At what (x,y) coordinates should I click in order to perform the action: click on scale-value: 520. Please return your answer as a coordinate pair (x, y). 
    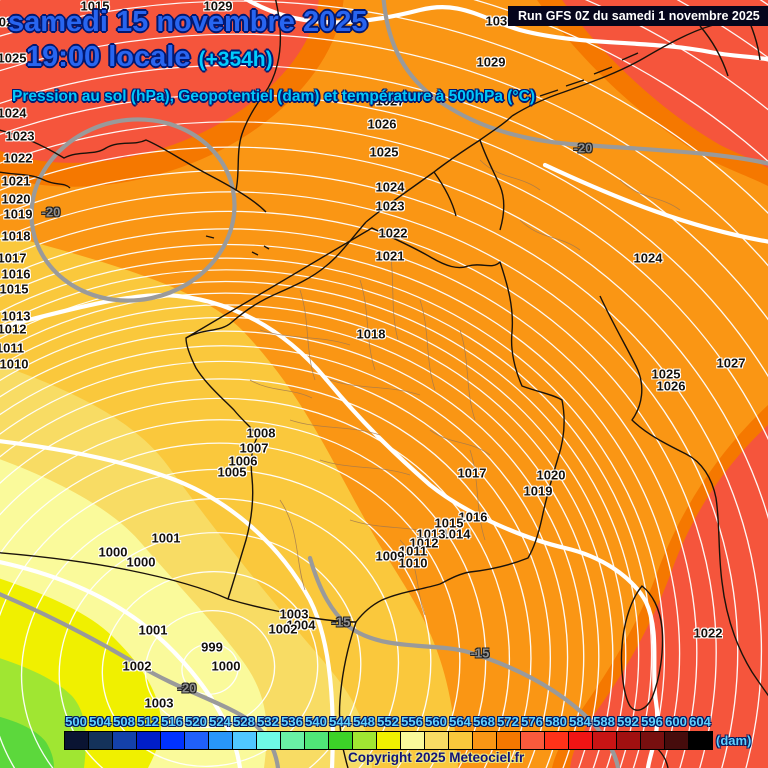
    Looking at the image, I should click on (196, 721).